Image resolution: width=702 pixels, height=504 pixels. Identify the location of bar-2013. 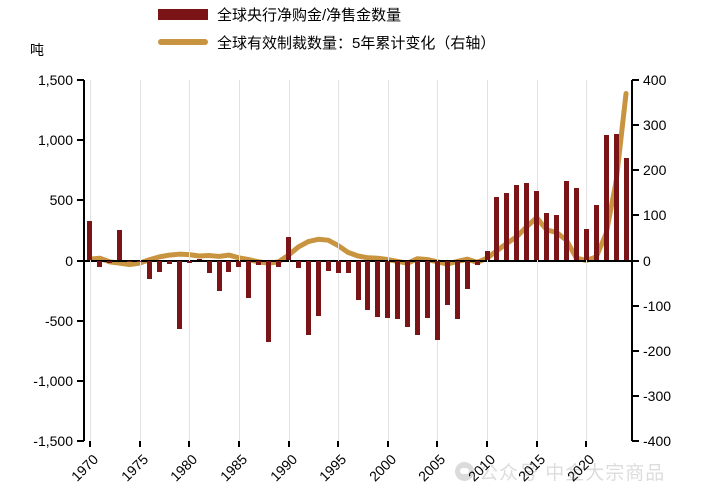
(517, 223).